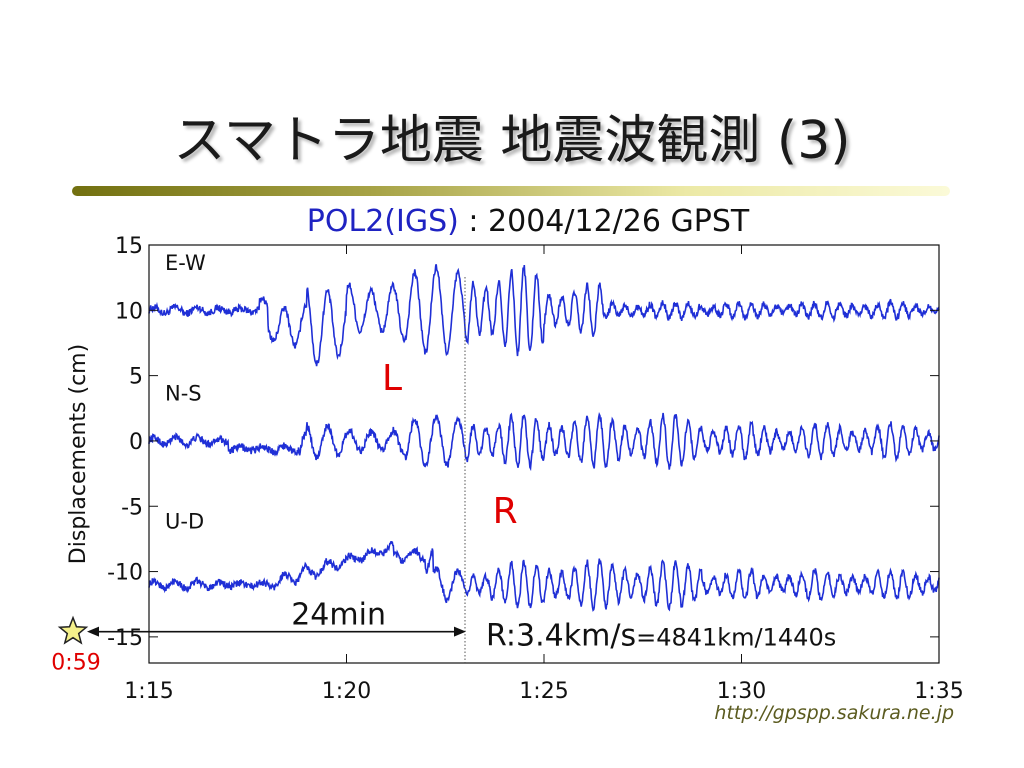  Describe the element at coordinates (136, 442) in the screenshot. I see `y-tick-label: 0` at that location.